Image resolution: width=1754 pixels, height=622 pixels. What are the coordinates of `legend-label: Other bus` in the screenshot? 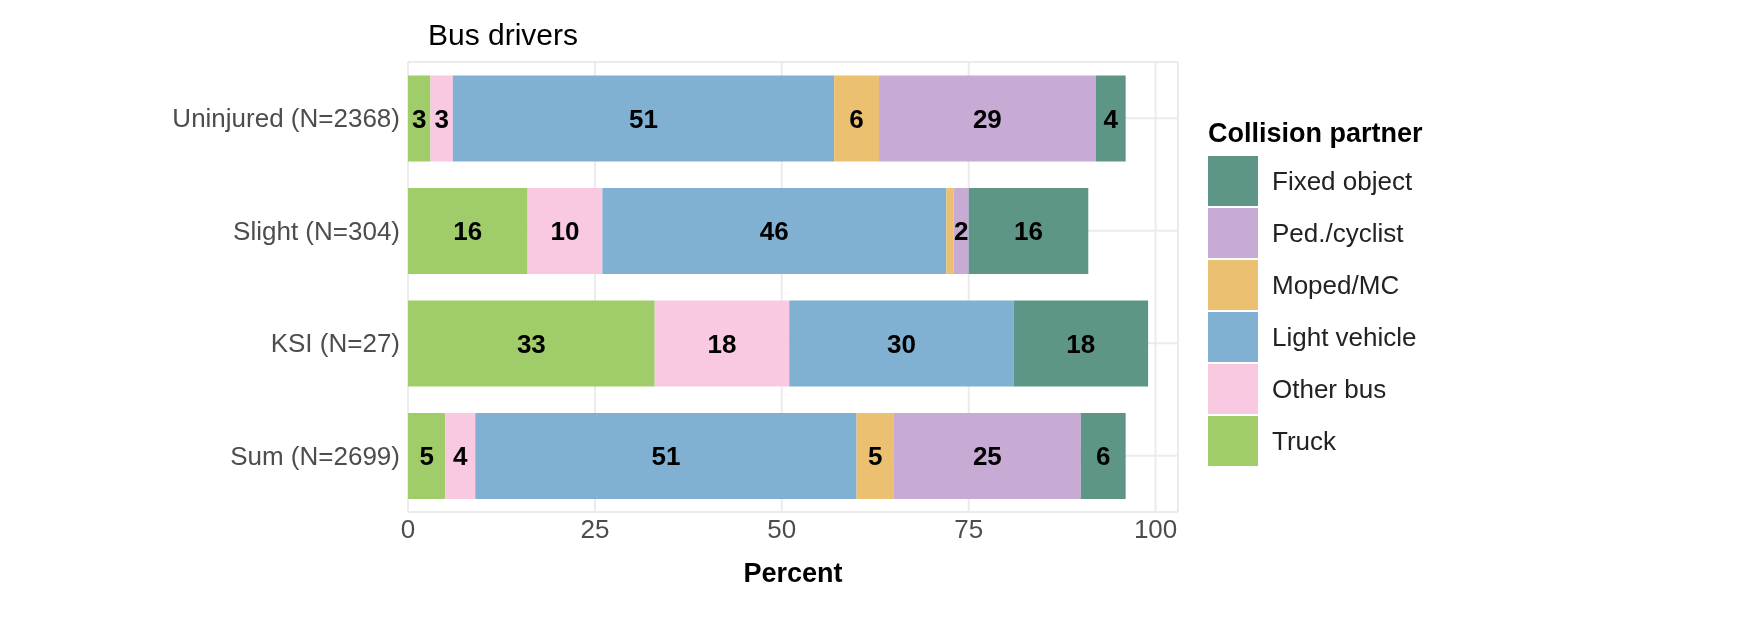 It's located at (1329, 389).